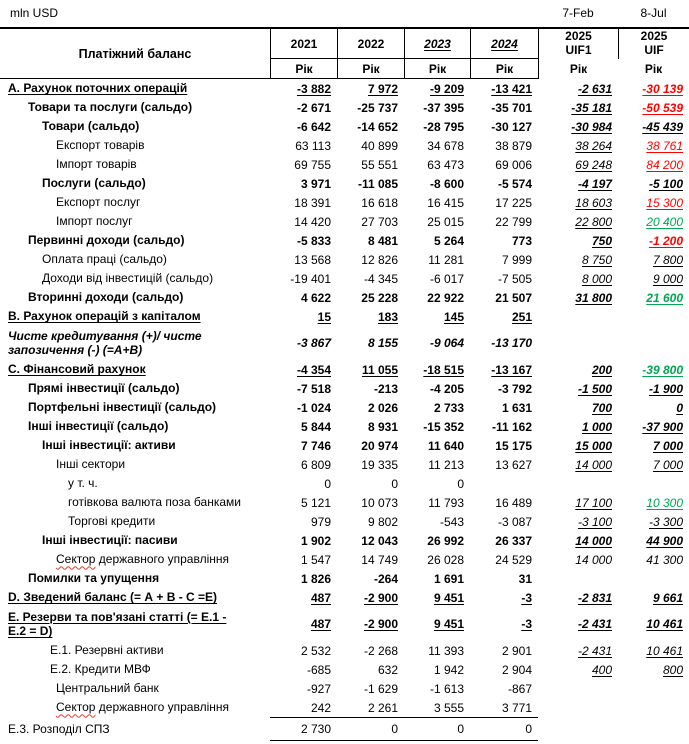 The height and width of the screenshot is (744, 689). I want to click on row-label: С. Фінансовий рахунок, so click(77, 369).